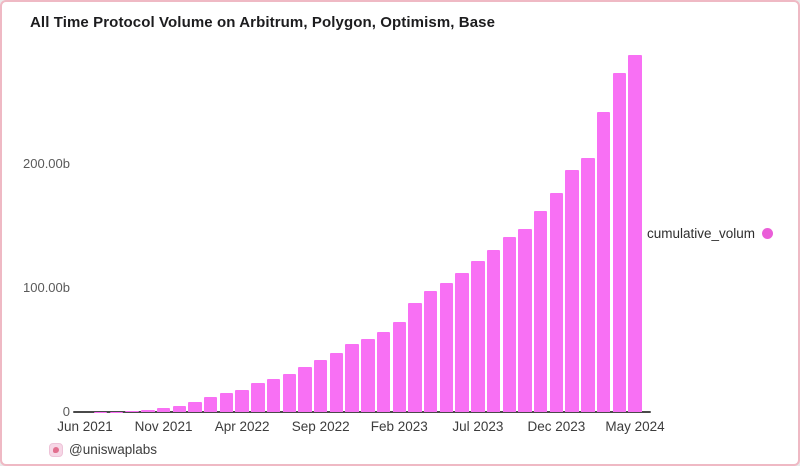  I want to click on bar-jul-2023, so click(478, 336).